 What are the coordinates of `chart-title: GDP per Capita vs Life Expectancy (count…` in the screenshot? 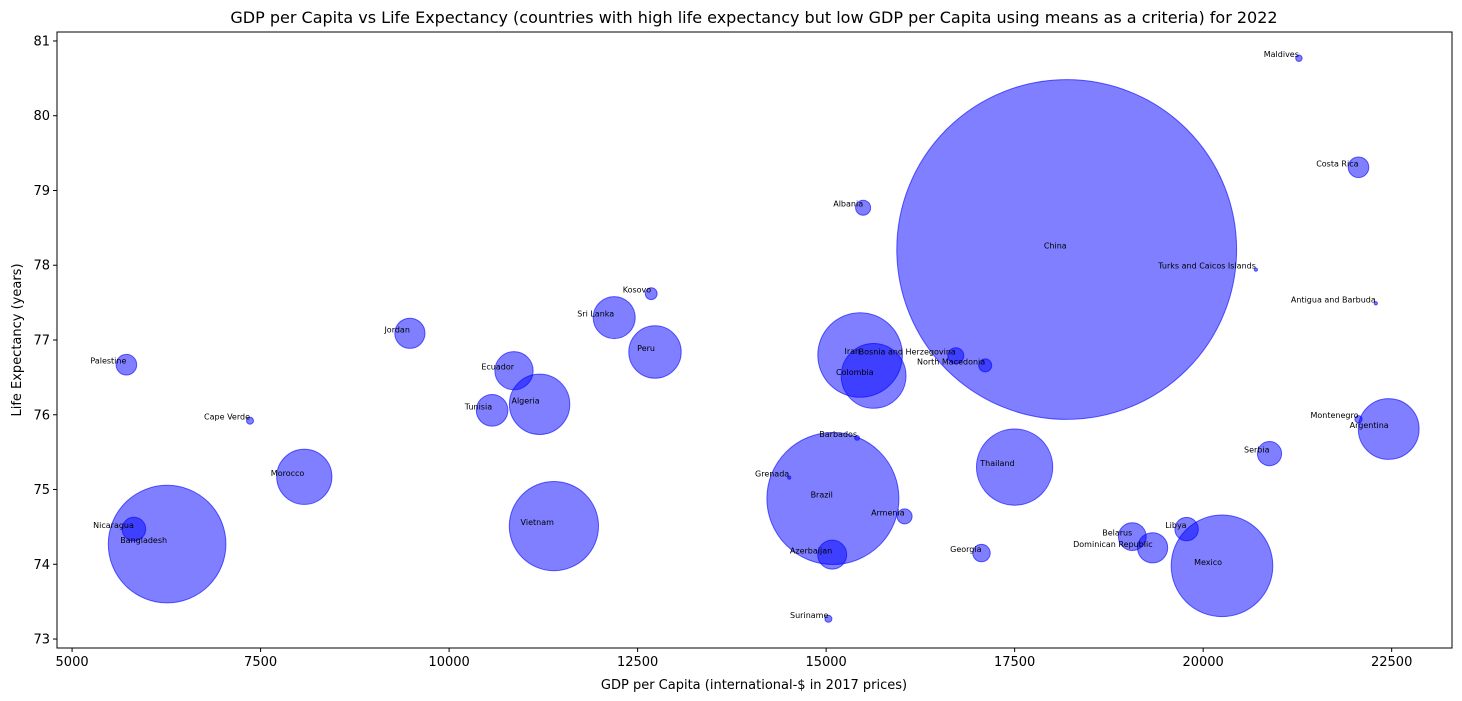 It's located at (753, 17).